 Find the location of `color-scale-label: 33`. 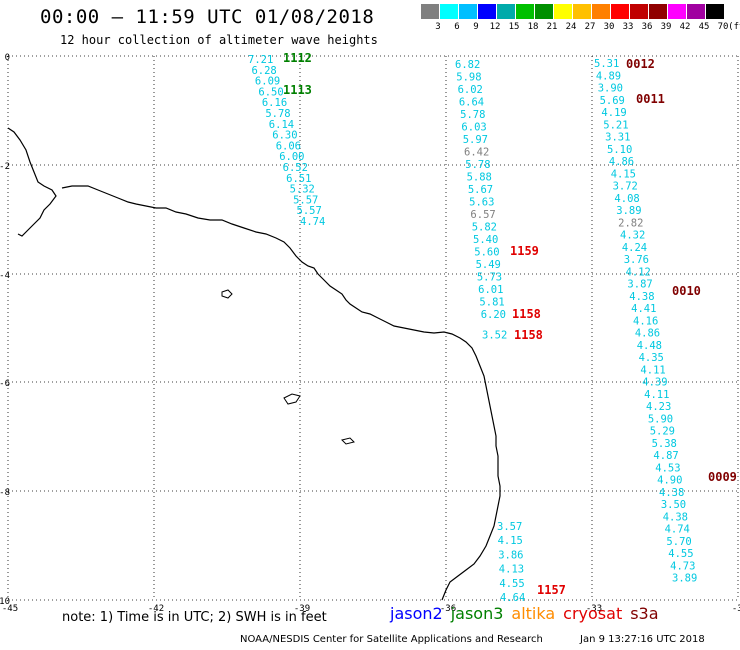

color-scale-label: 33 is located at coordinates (628, 27).